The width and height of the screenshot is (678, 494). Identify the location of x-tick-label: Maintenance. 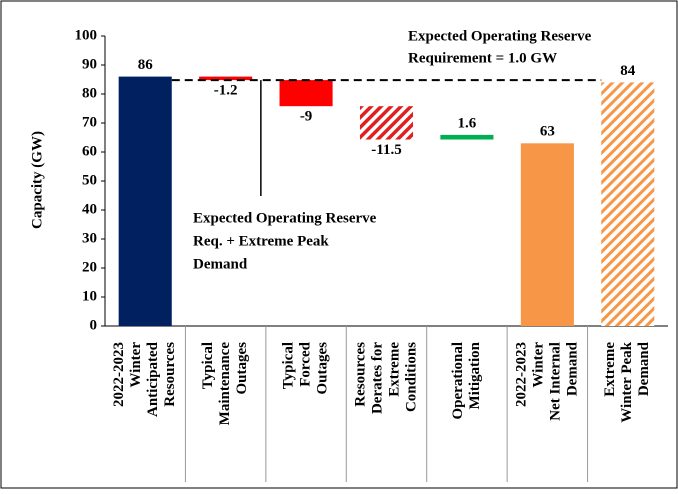
(225, 384).